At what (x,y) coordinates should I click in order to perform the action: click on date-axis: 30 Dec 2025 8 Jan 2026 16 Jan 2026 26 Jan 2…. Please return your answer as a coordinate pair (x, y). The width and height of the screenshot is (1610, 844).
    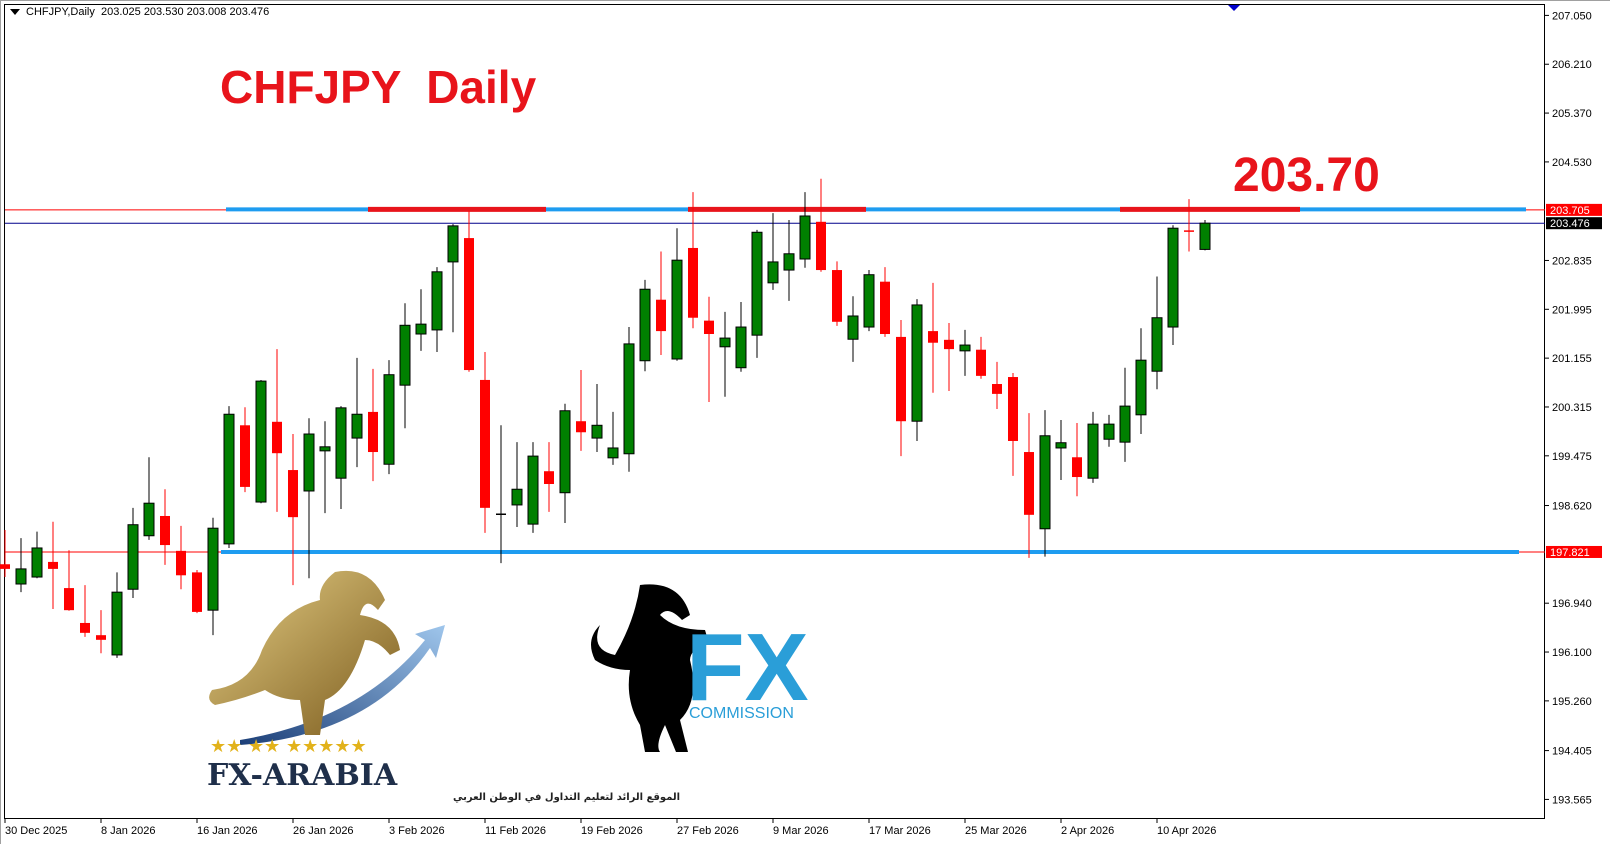
    Looking at the image, I should click on (610, 828).